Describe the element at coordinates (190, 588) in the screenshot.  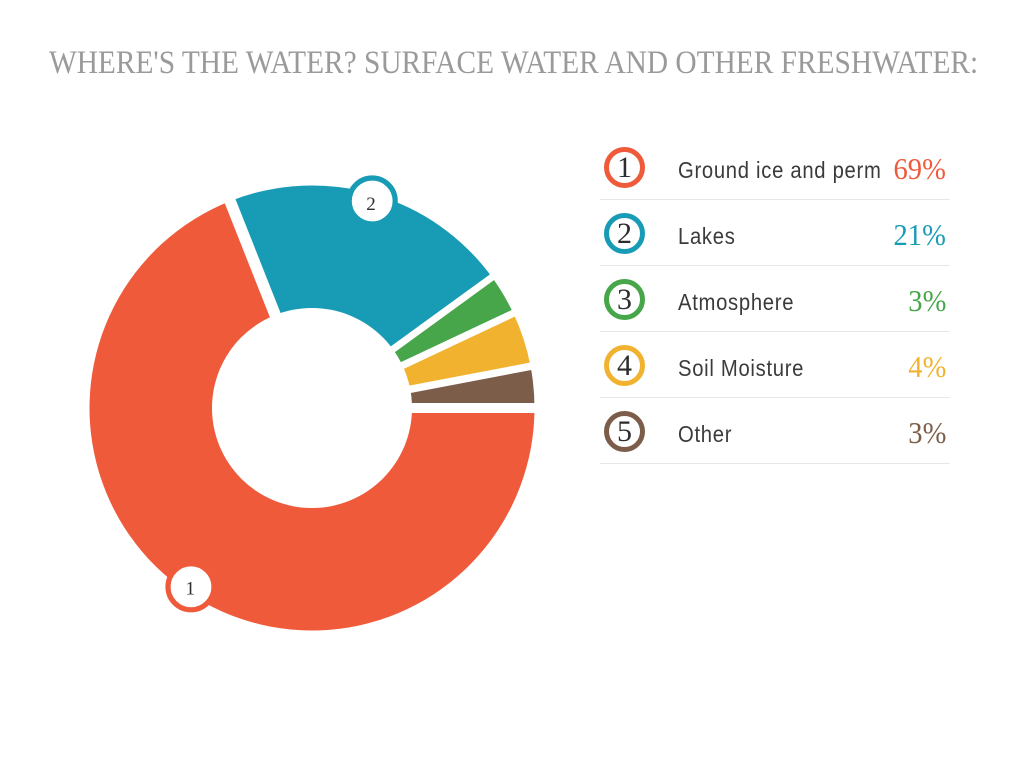
I see `svg-text: 1` at that location.